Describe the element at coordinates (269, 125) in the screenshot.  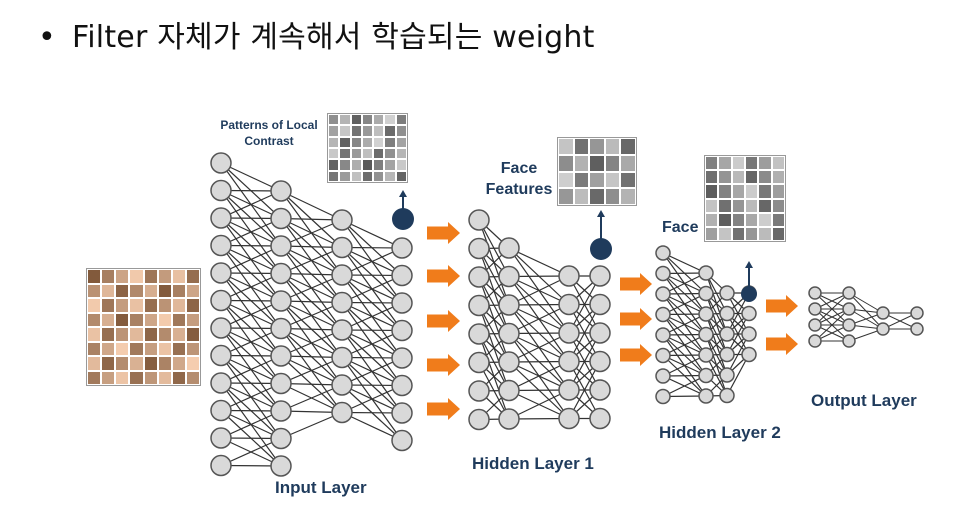
I see `patterns-label-line-1: Patterns of Local` at that location.